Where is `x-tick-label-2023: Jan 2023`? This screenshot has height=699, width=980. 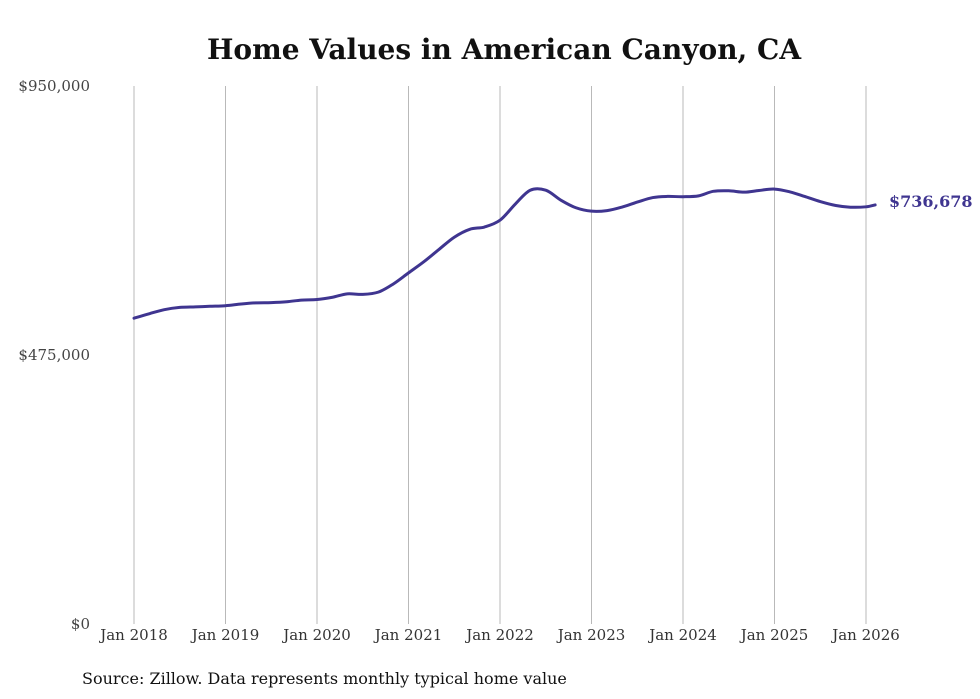 x-tick-label-2023: Jan 2023 is located at coordinates (591, 635).